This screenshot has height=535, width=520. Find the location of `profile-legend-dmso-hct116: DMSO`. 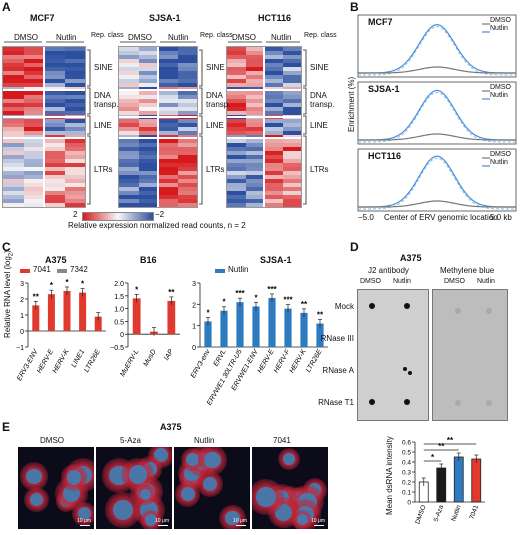

profile-legend-dmso-hct116: DMSO is located at coordinates (500, 154).